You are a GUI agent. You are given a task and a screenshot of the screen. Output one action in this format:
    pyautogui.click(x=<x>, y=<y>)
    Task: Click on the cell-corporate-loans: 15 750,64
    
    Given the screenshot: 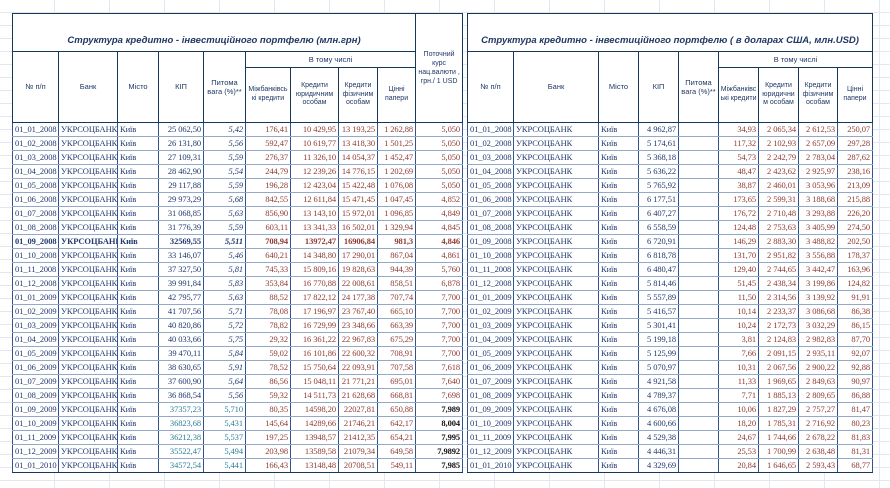 What is the action you would take?
    pyautogui.click(x=314, y=367)
    